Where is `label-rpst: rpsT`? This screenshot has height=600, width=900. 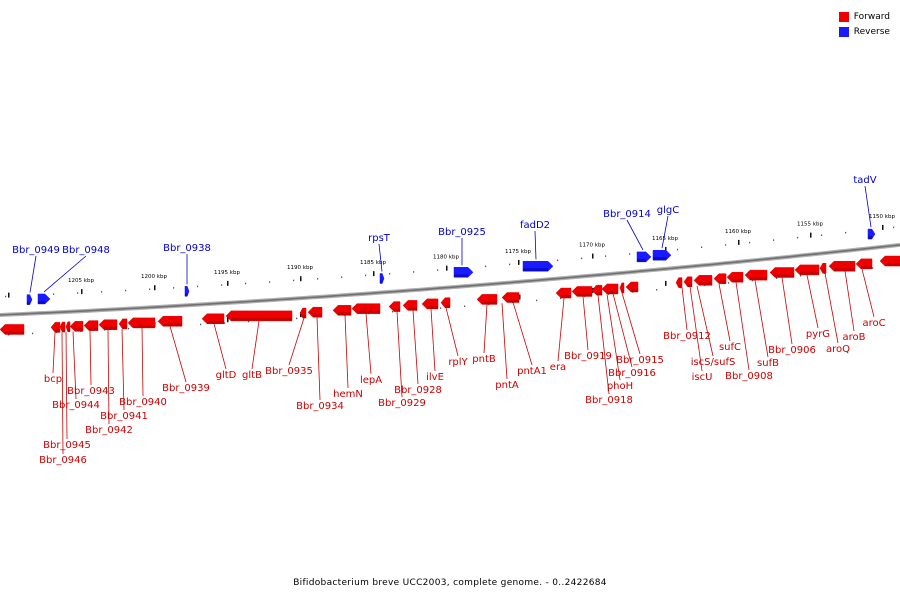 label-rpst: rpsT is located at coordinates (379, 238).